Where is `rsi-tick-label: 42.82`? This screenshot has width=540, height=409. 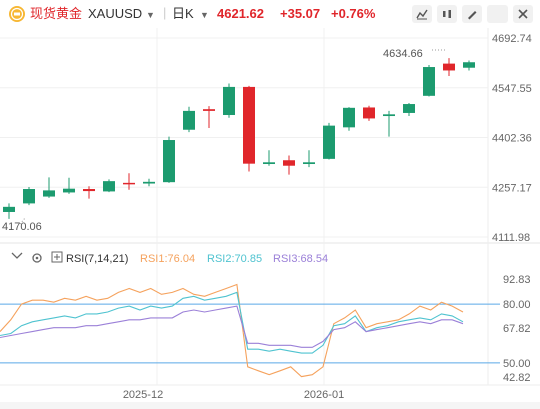 rsi-tick-label: 42.82 is located at coordinates (517, 378).